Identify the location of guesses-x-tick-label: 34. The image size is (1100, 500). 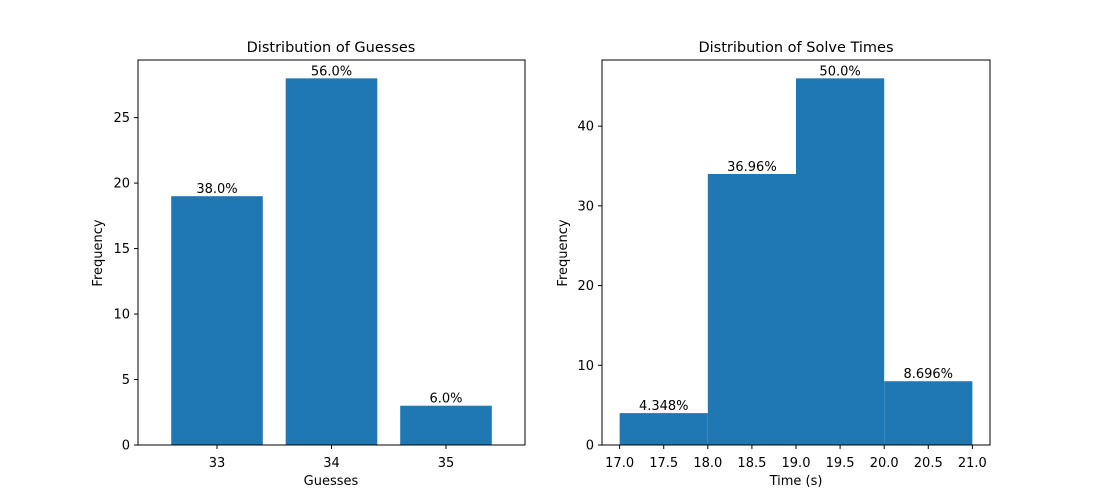
(331, 463).